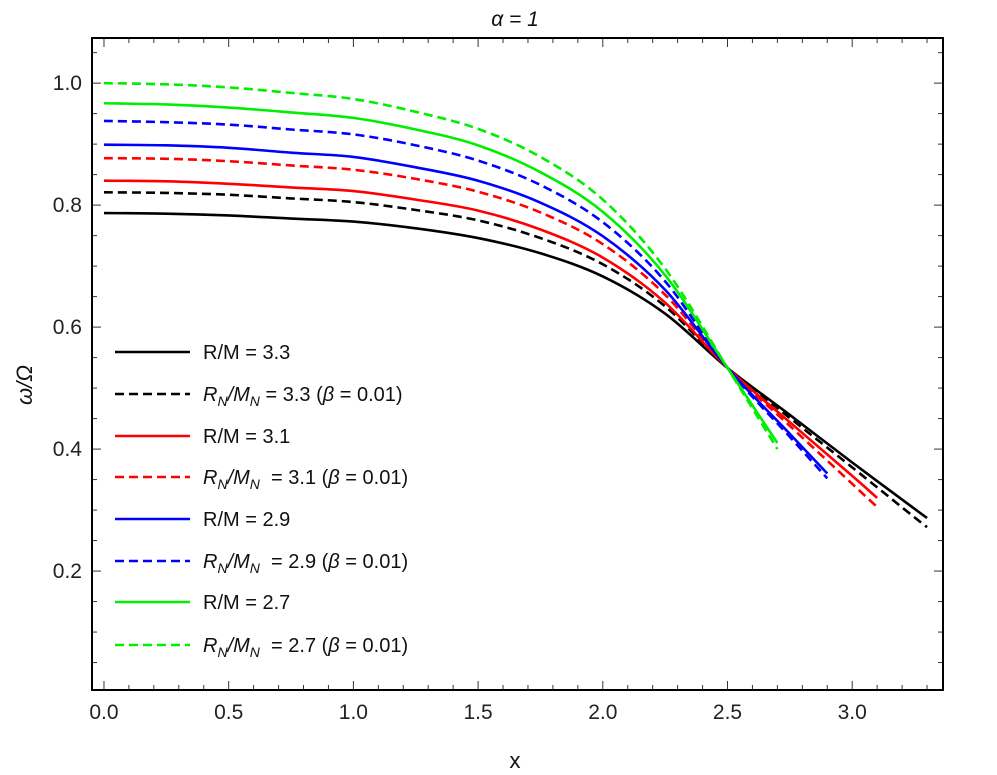 The width and height of the screenshot is (997, 775). Describe the element at coordinates (103, 712) in the screenshot. I see `x-tick-label: 0.0` at that location.